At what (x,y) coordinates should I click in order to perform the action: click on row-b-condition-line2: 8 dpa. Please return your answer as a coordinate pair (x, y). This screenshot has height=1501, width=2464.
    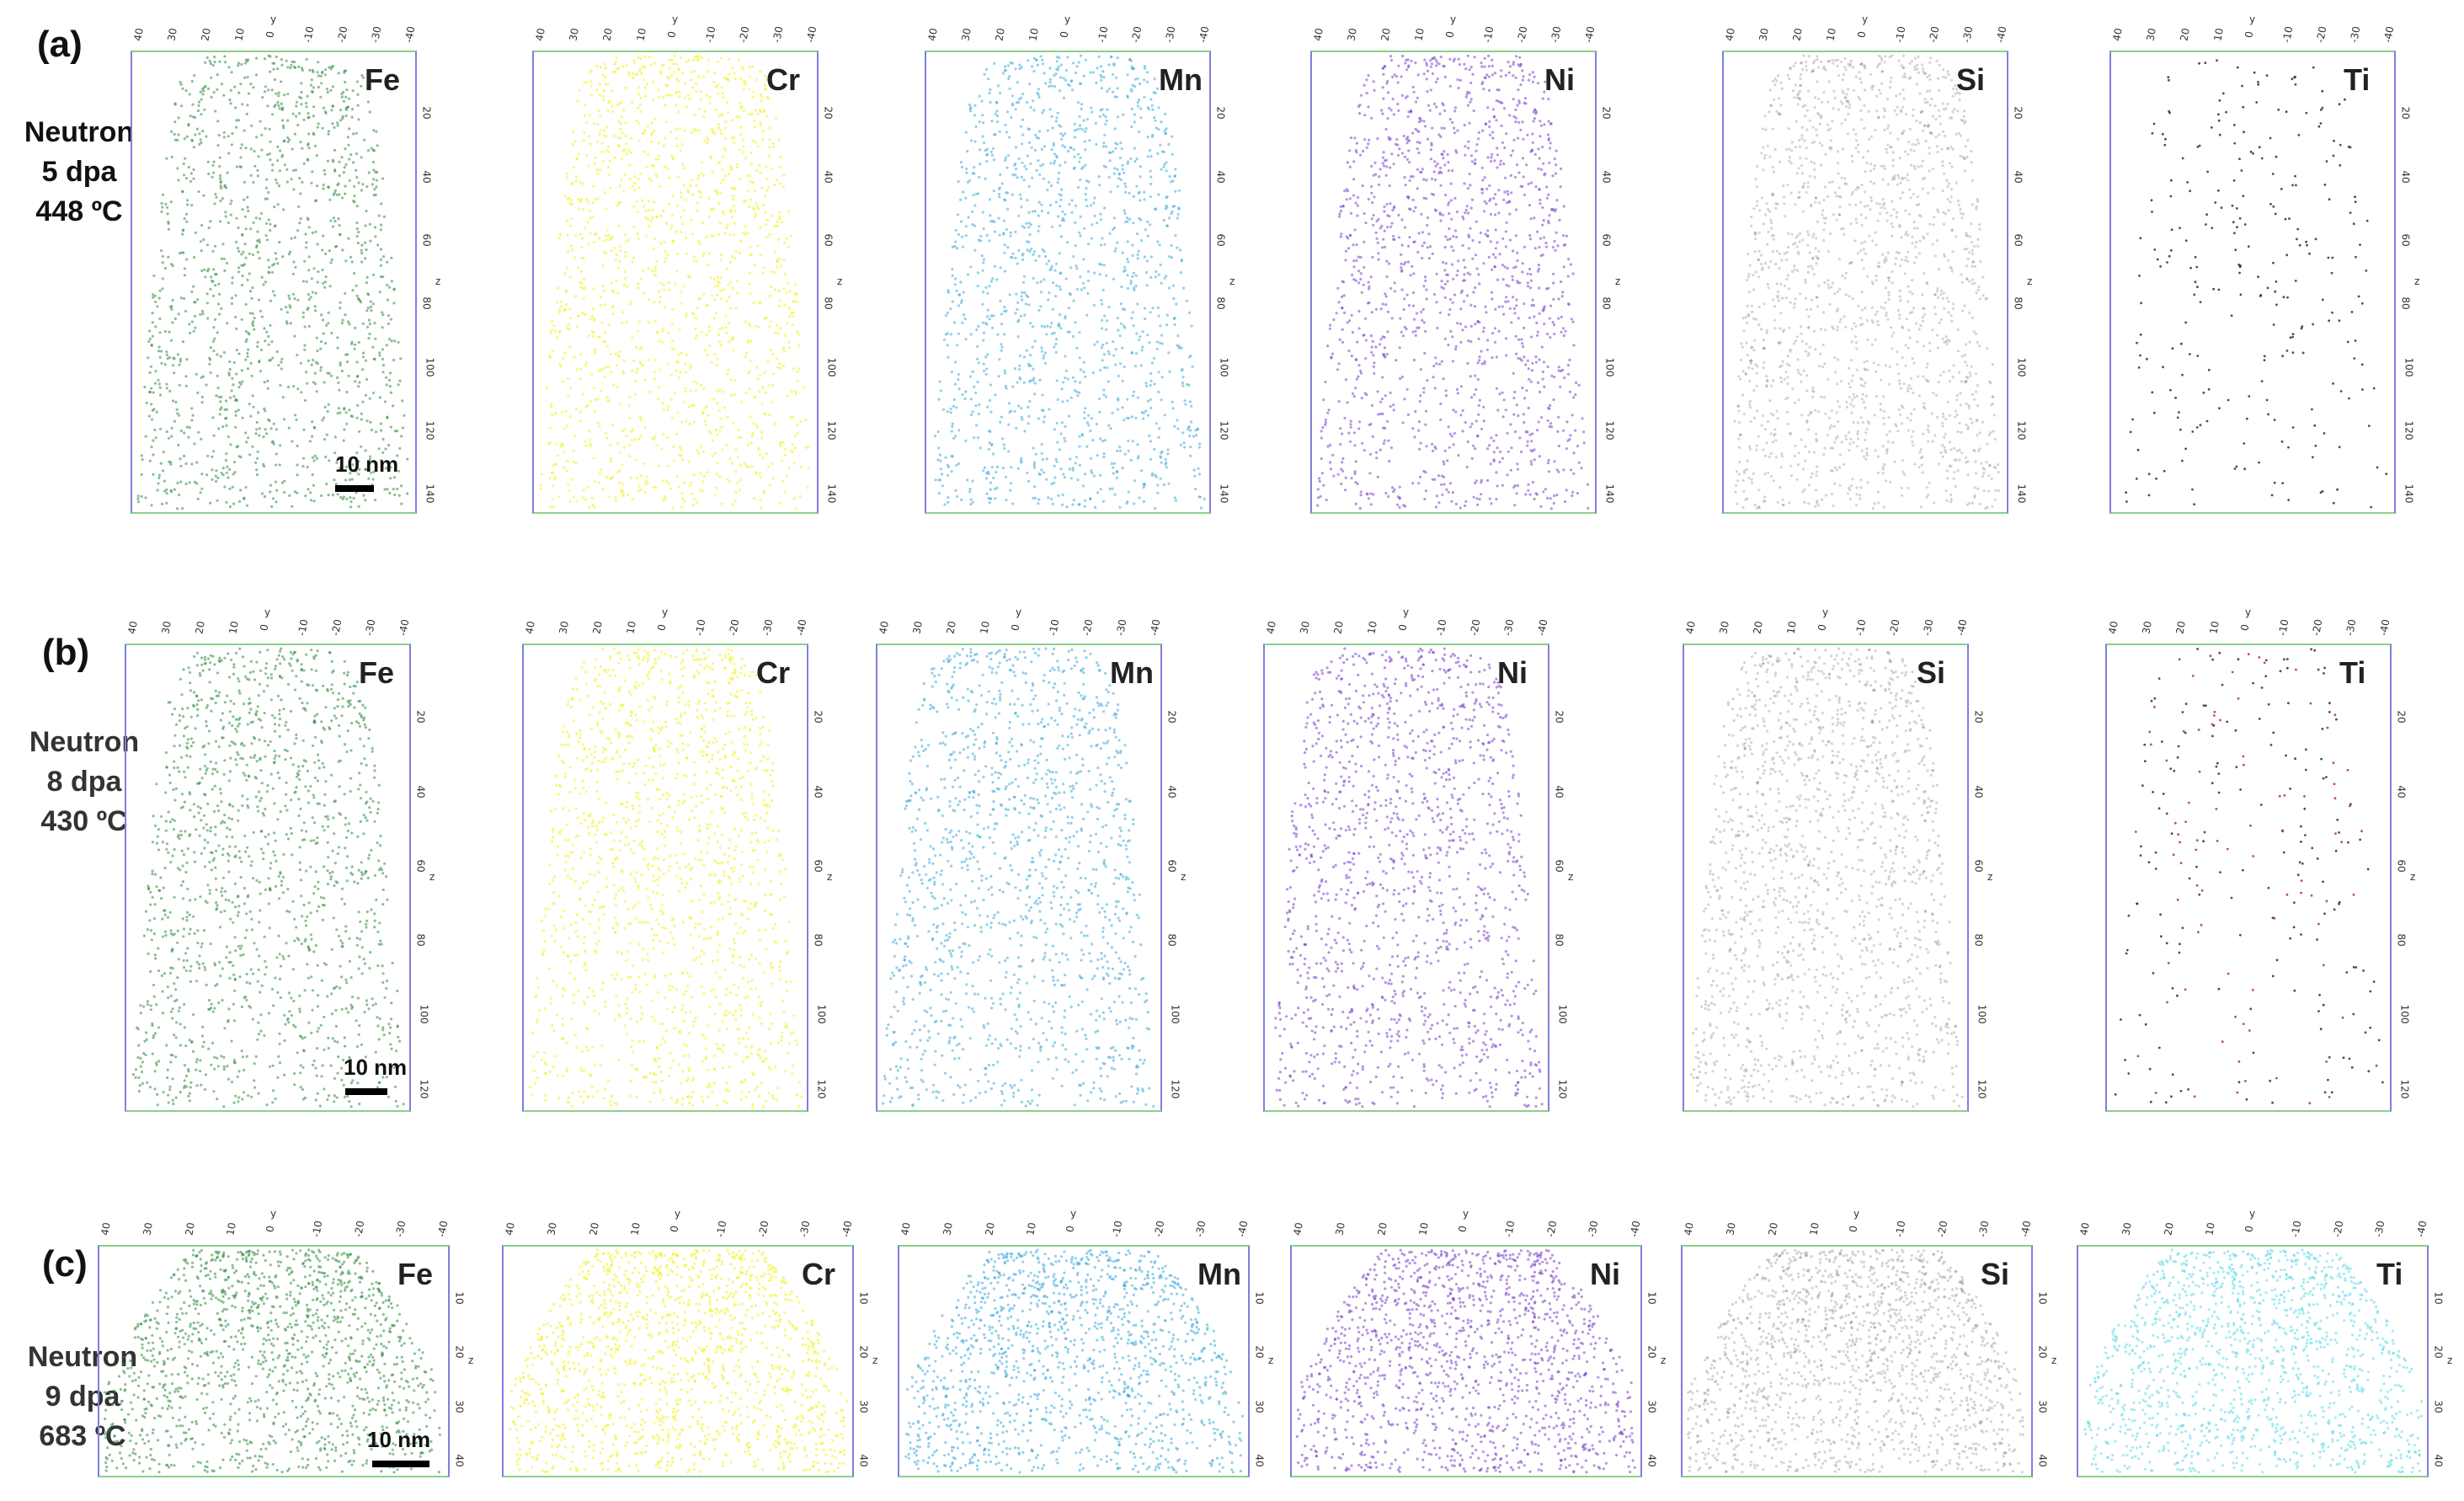
    Looking at the image, I should click on (84, 782).